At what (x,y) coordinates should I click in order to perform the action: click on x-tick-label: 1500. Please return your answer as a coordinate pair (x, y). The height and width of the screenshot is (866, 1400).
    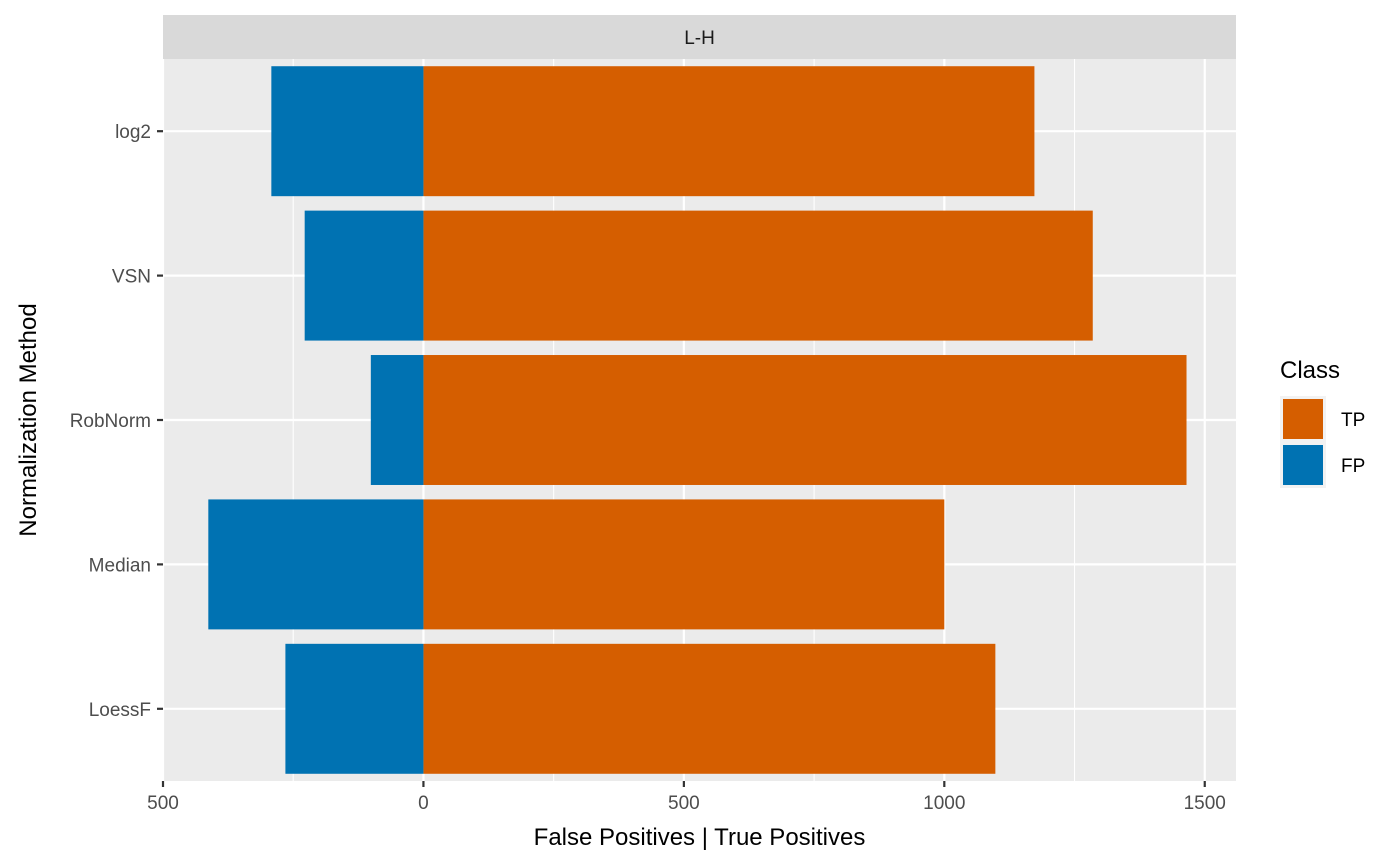
    Looking at the image, I should click on (1205, 803).